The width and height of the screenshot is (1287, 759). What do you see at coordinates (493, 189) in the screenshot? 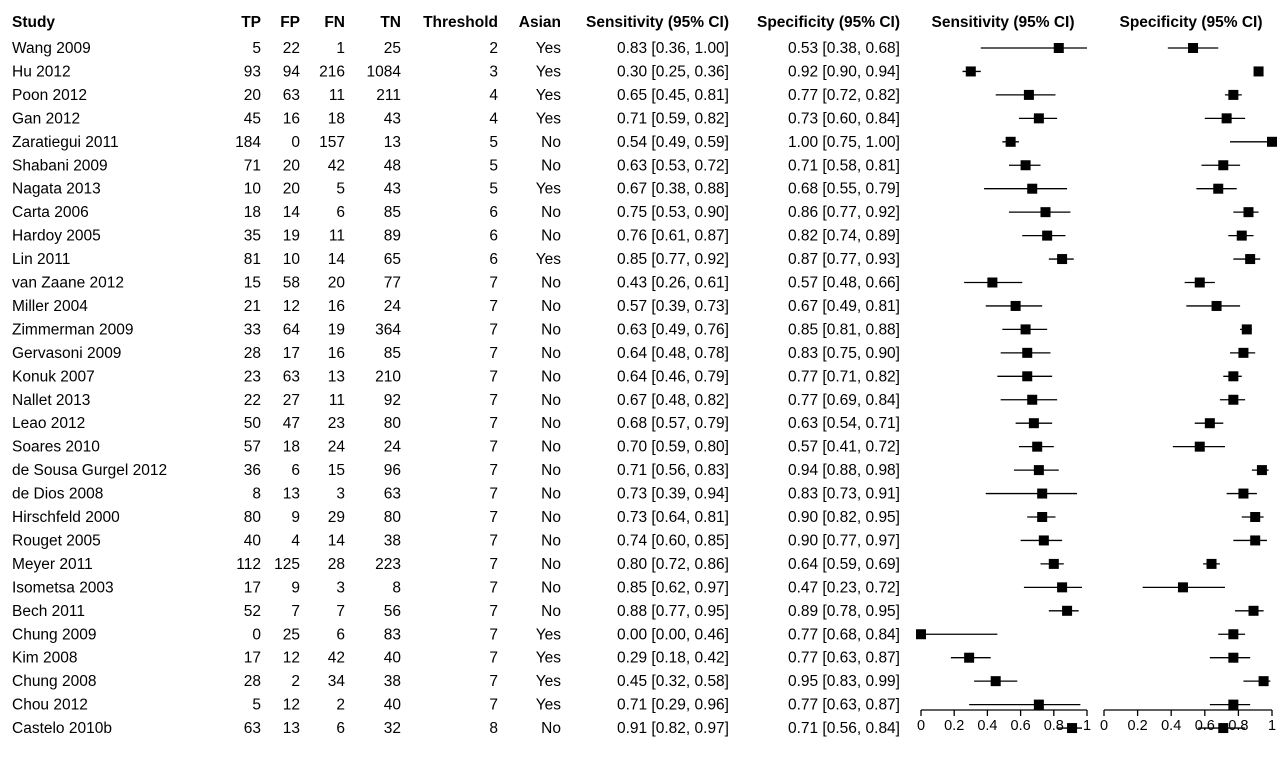
I see `cell-threshold: 5` at bounding box center [493, 189].